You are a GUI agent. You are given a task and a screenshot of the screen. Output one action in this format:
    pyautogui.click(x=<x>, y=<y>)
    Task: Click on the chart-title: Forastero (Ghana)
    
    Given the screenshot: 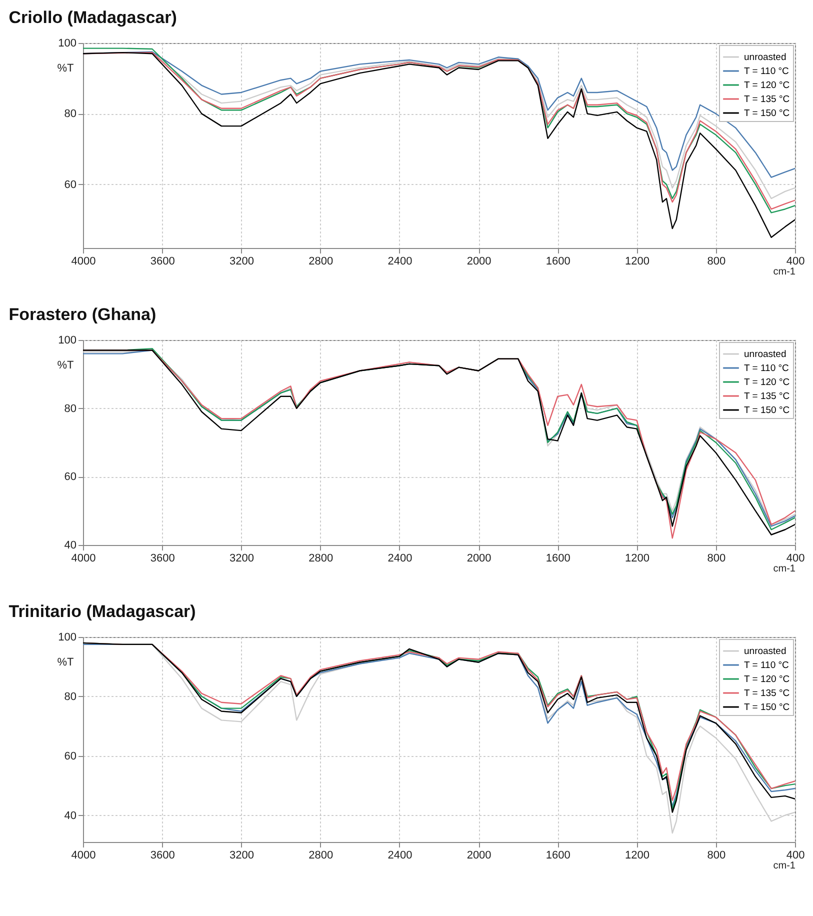 What is the action you would take?
    pyautogui.click(x=82, y=314)
    